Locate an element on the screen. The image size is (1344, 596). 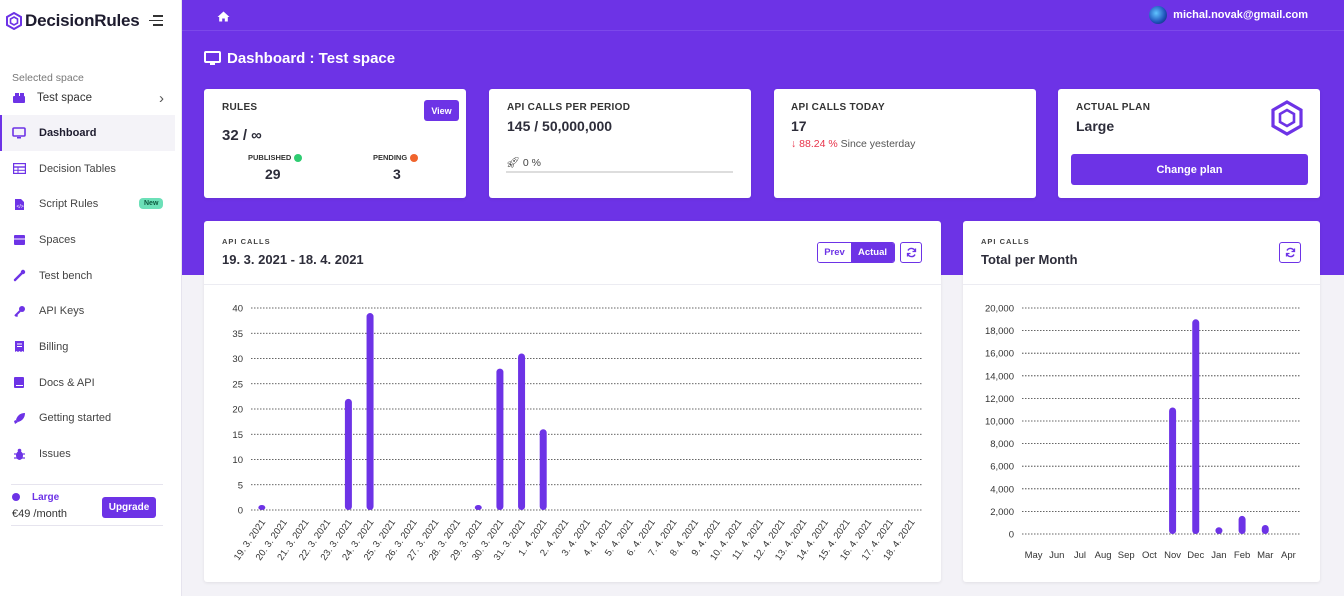
view-rules-button: View is located at coordinates (441, 110).